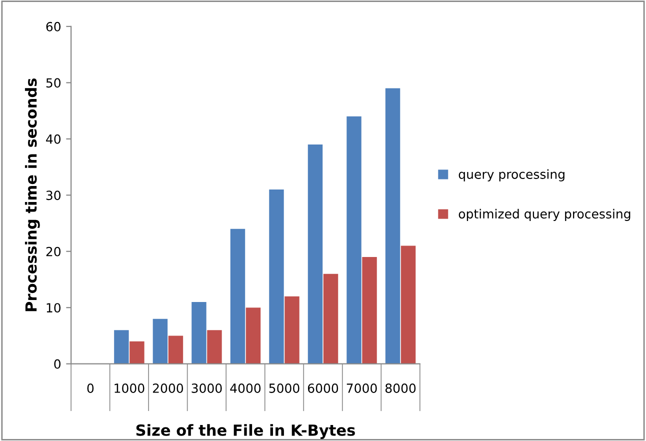 The width and height of the screenshot is (646, 441). I want to click on y-tick-label: 10, so click(53, 308).